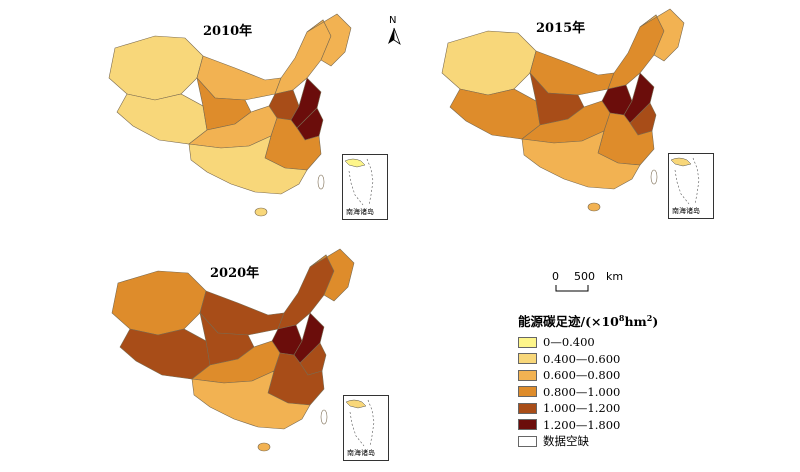  What do you see at coordinates (566, 441) in the screenshot?
I see `legend-label: 数据空缺` at bounding box center [566, 441].